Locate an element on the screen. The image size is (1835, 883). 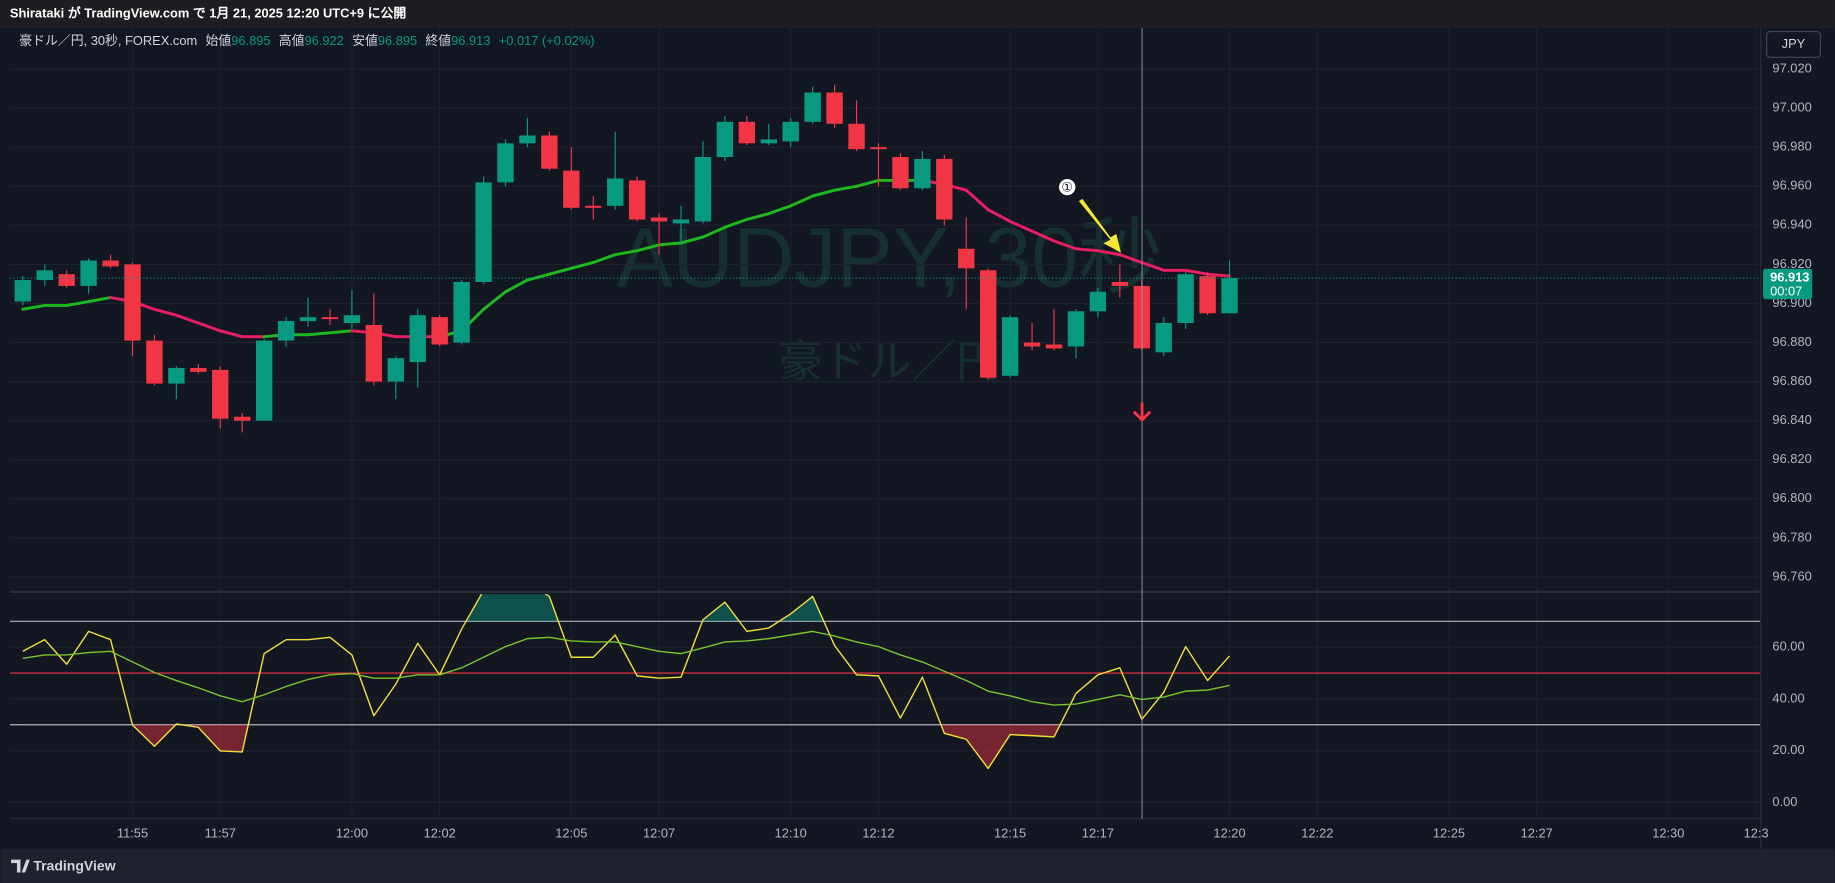
y-tick-label: 40.00 is located at coordinates (1788, 697).